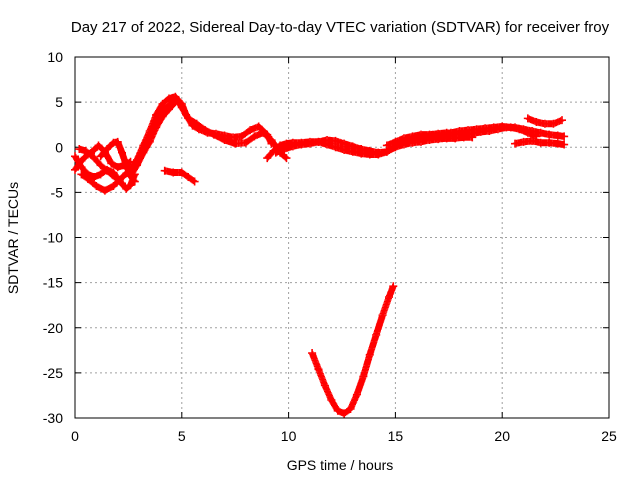 This screenshot has width=640, height=480. Describe the element at coordinates (59, 102) in the screenshot. I see `y-tick-label: 5` at that location.